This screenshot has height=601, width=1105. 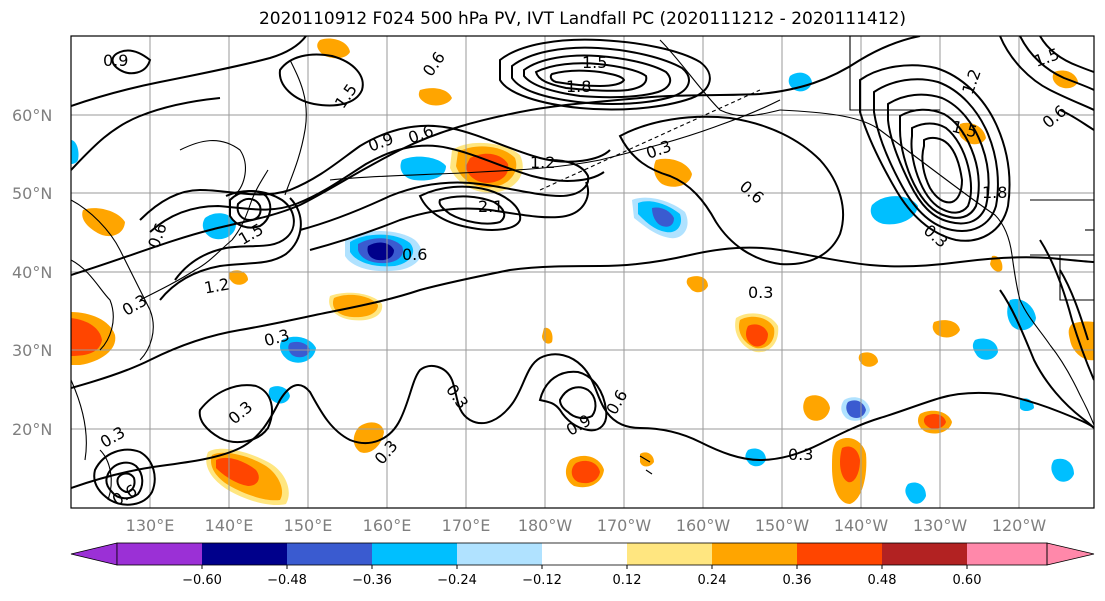 What do you see at coordinates (861, 525) in the screenshot?
I see `lon-label: 140°W` at bounding box center [861, 525].